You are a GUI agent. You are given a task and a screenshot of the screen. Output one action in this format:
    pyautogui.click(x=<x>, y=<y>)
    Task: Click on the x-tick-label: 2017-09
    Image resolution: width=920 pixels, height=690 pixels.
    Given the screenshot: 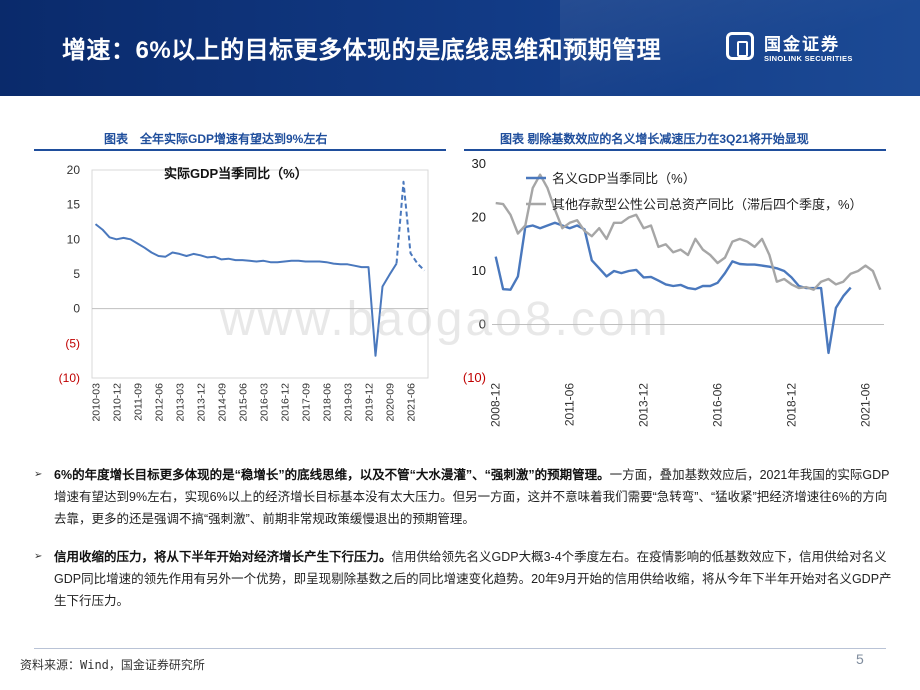 What is the action you would take?
    pyautogui.click(x=307, y=402)
    